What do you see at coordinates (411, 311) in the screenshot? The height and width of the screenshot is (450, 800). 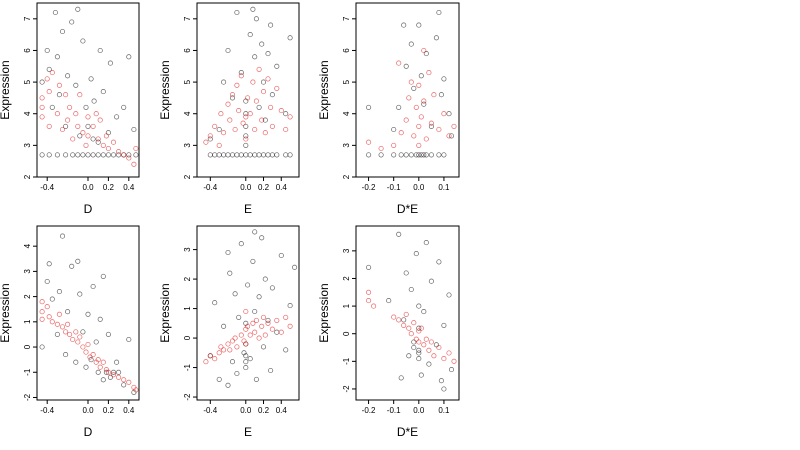 I see `points-r2c3` at bounding box center [411, 311].